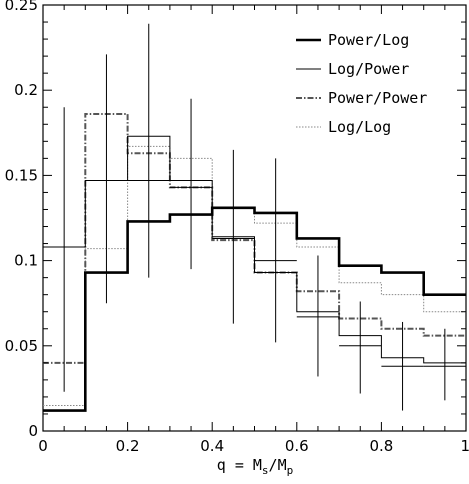 This screenshot has height=484, width=469. Describe the element at coordinates (297, 446) in the screenshot. I see `x-tick-label: 0.6` at that location.